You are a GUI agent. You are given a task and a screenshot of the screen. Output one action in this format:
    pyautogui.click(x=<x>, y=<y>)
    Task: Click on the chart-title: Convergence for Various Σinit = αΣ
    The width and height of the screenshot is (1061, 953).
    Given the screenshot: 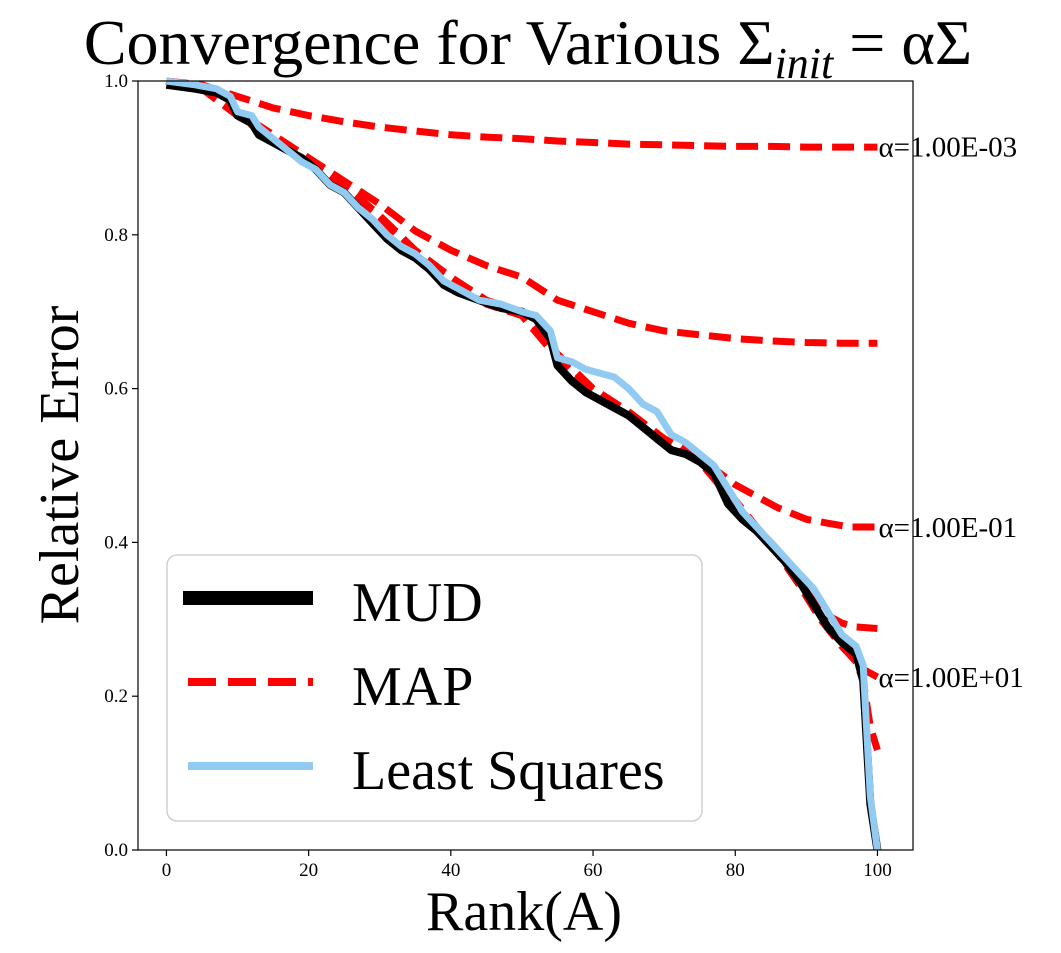 What is the action you would take?
    pyautogui.click(x=528, y=47)
    